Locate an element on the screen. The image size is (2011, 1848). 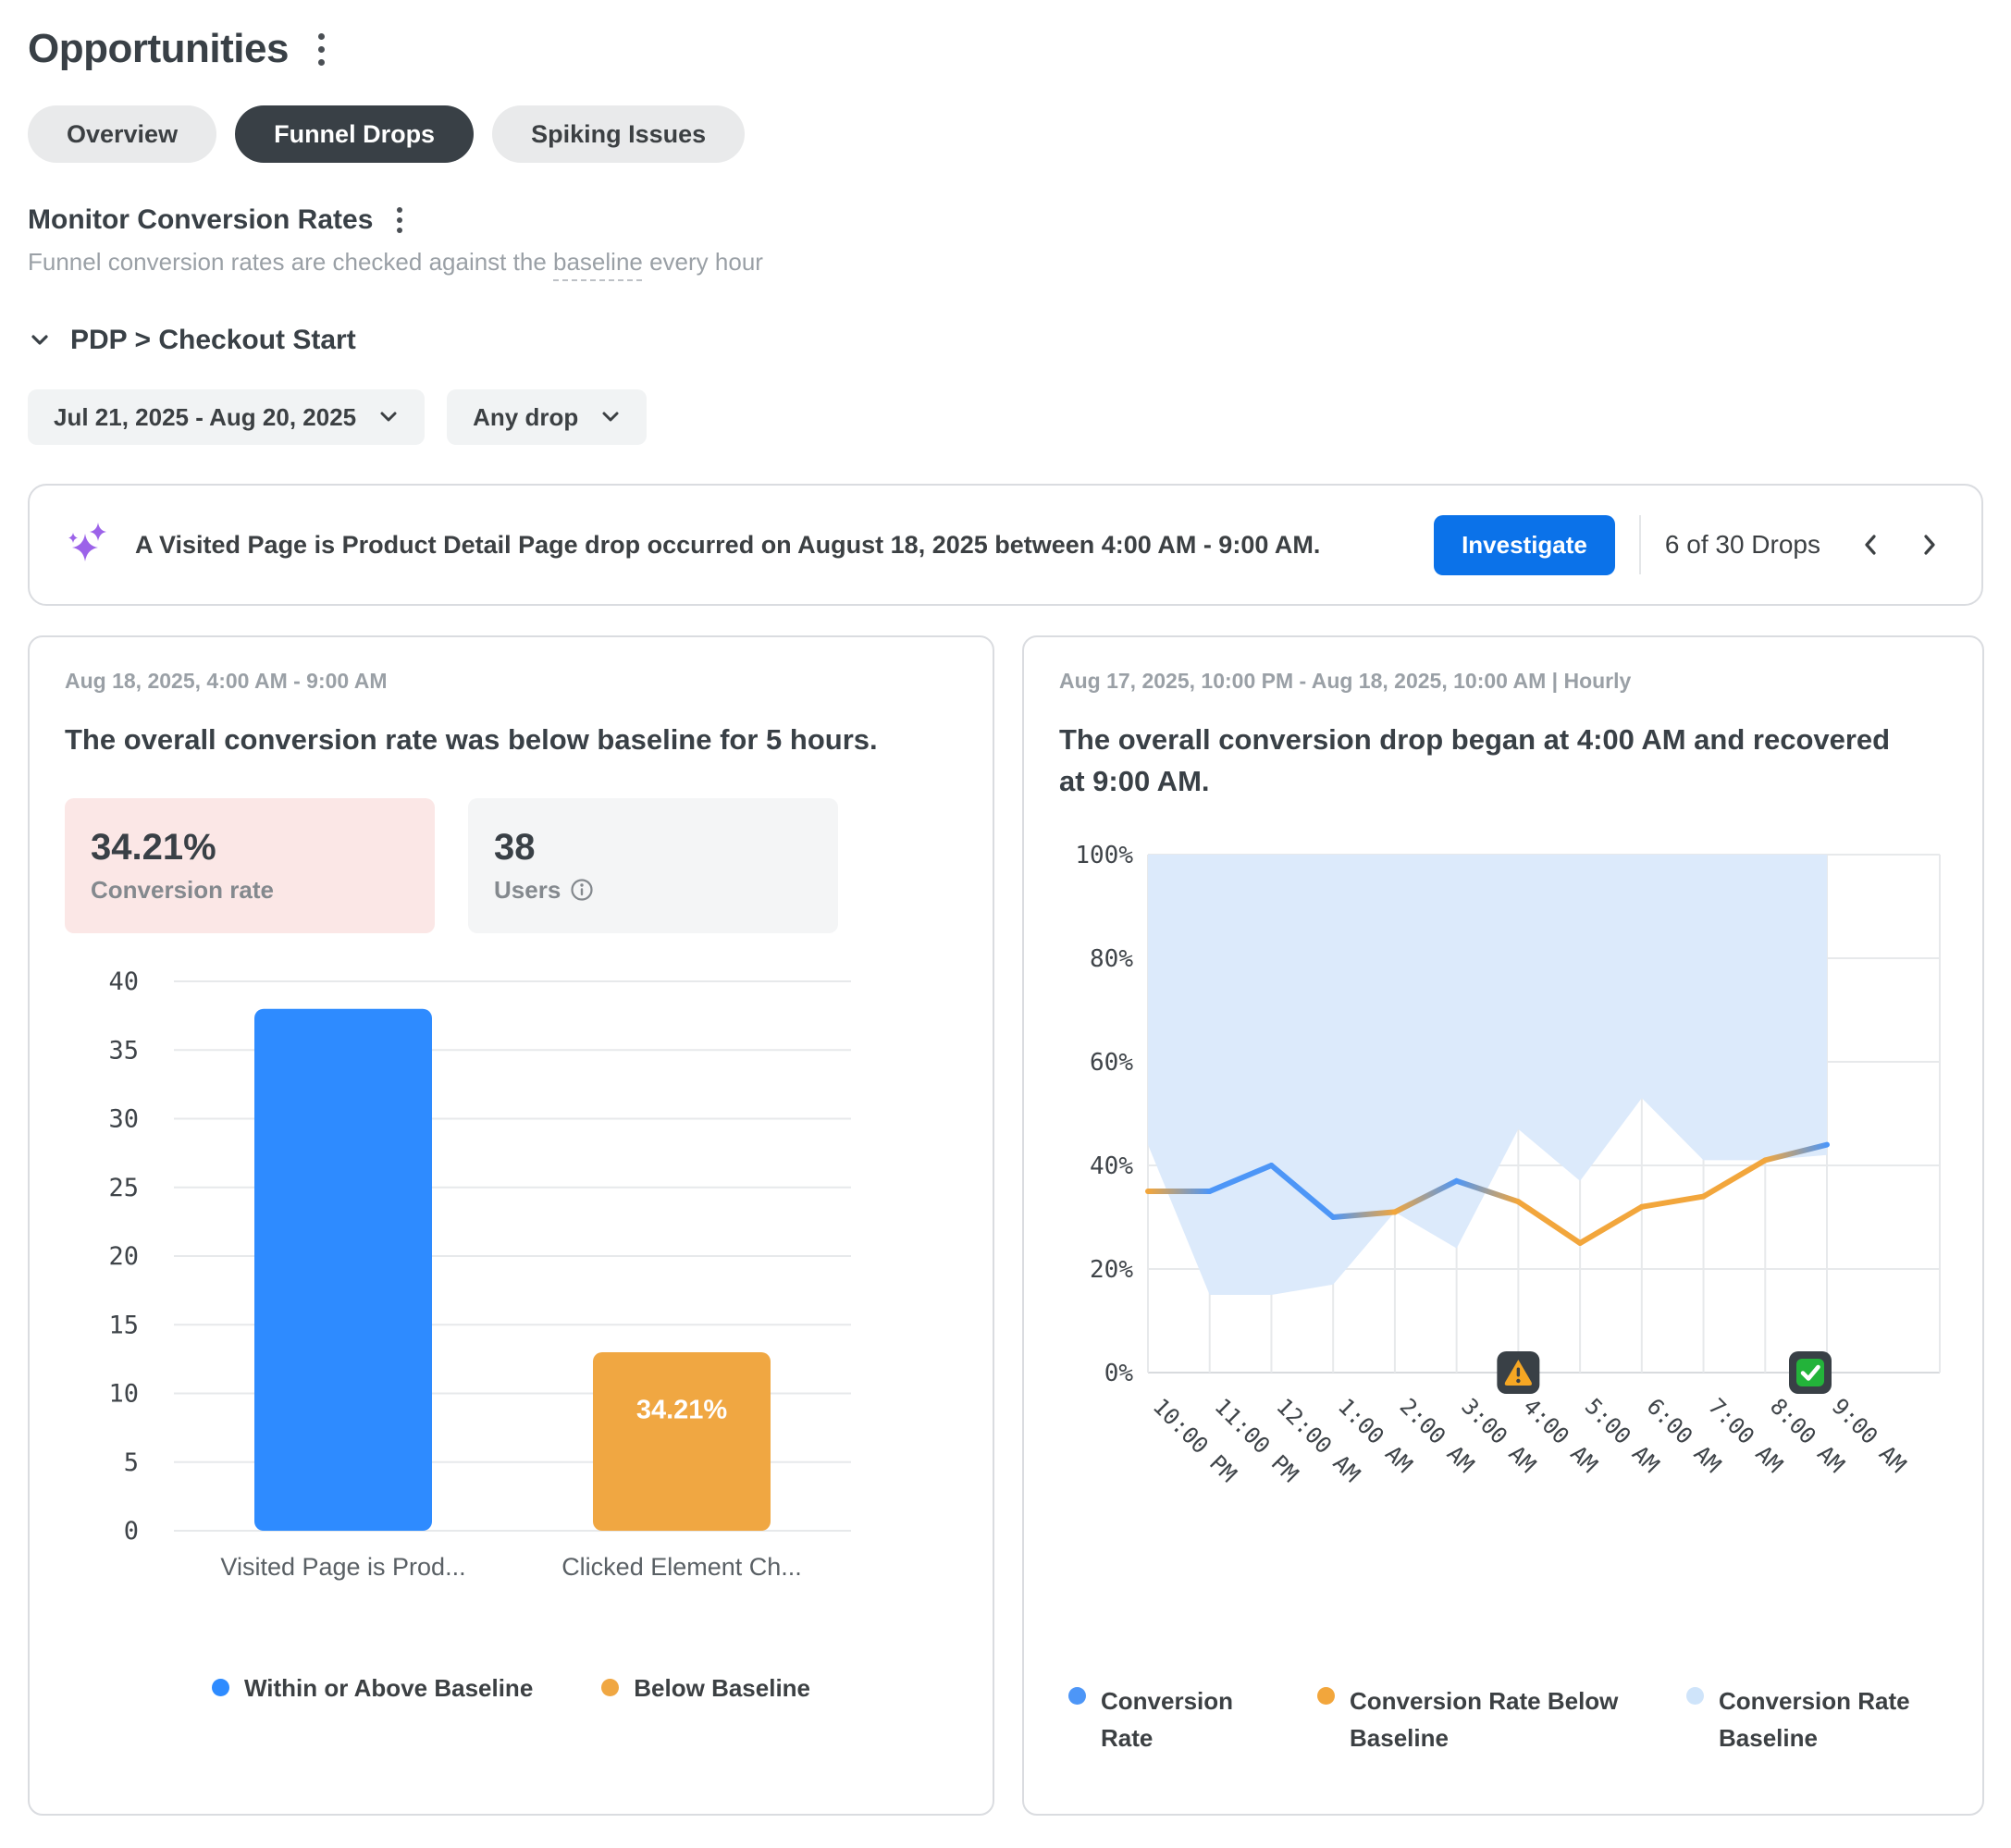
svg-text: 100% is located at coordinates (1104, 855).